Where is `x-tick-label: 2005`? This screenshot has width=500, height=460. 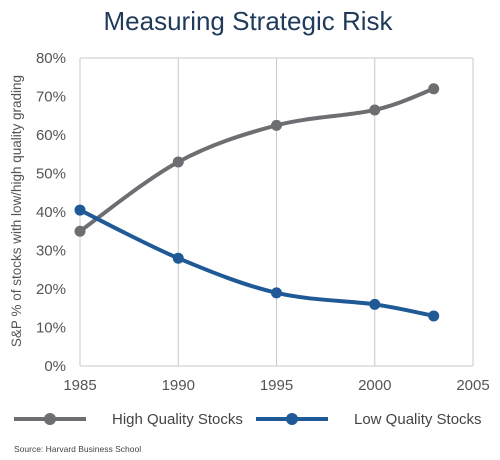
x-tick-label: 2005 is located at coordinates (472, 385).